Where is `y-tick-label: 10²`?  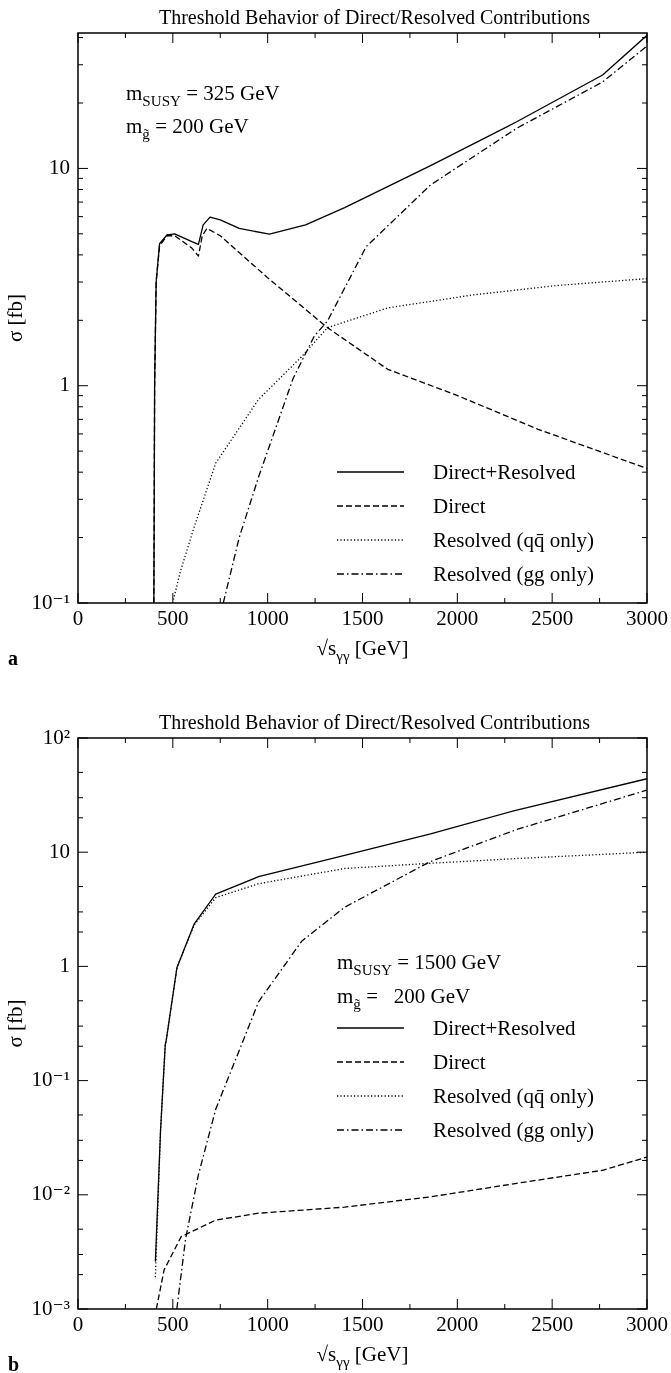
y-tick-label: 10² is located at coordinates (56, 736).